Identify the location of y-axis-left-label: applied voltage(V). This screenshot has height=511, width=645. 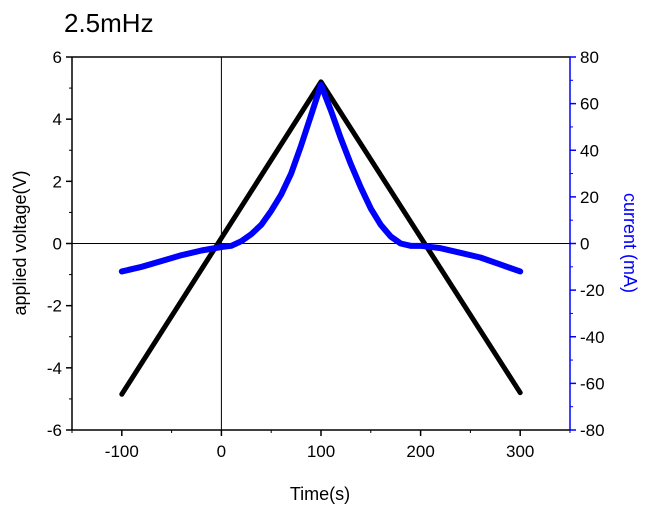
(20, 242).